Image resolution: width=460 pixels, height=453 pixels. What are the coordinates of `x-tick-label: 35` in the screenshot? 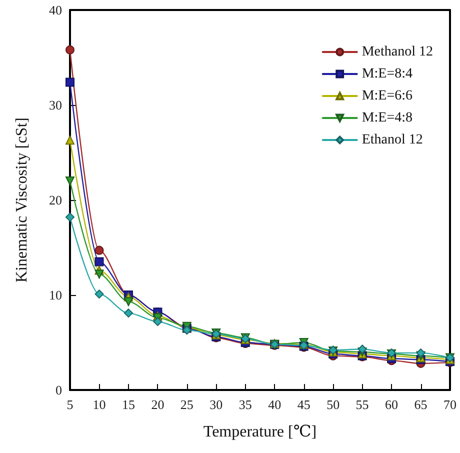 It's located at (245, 404).